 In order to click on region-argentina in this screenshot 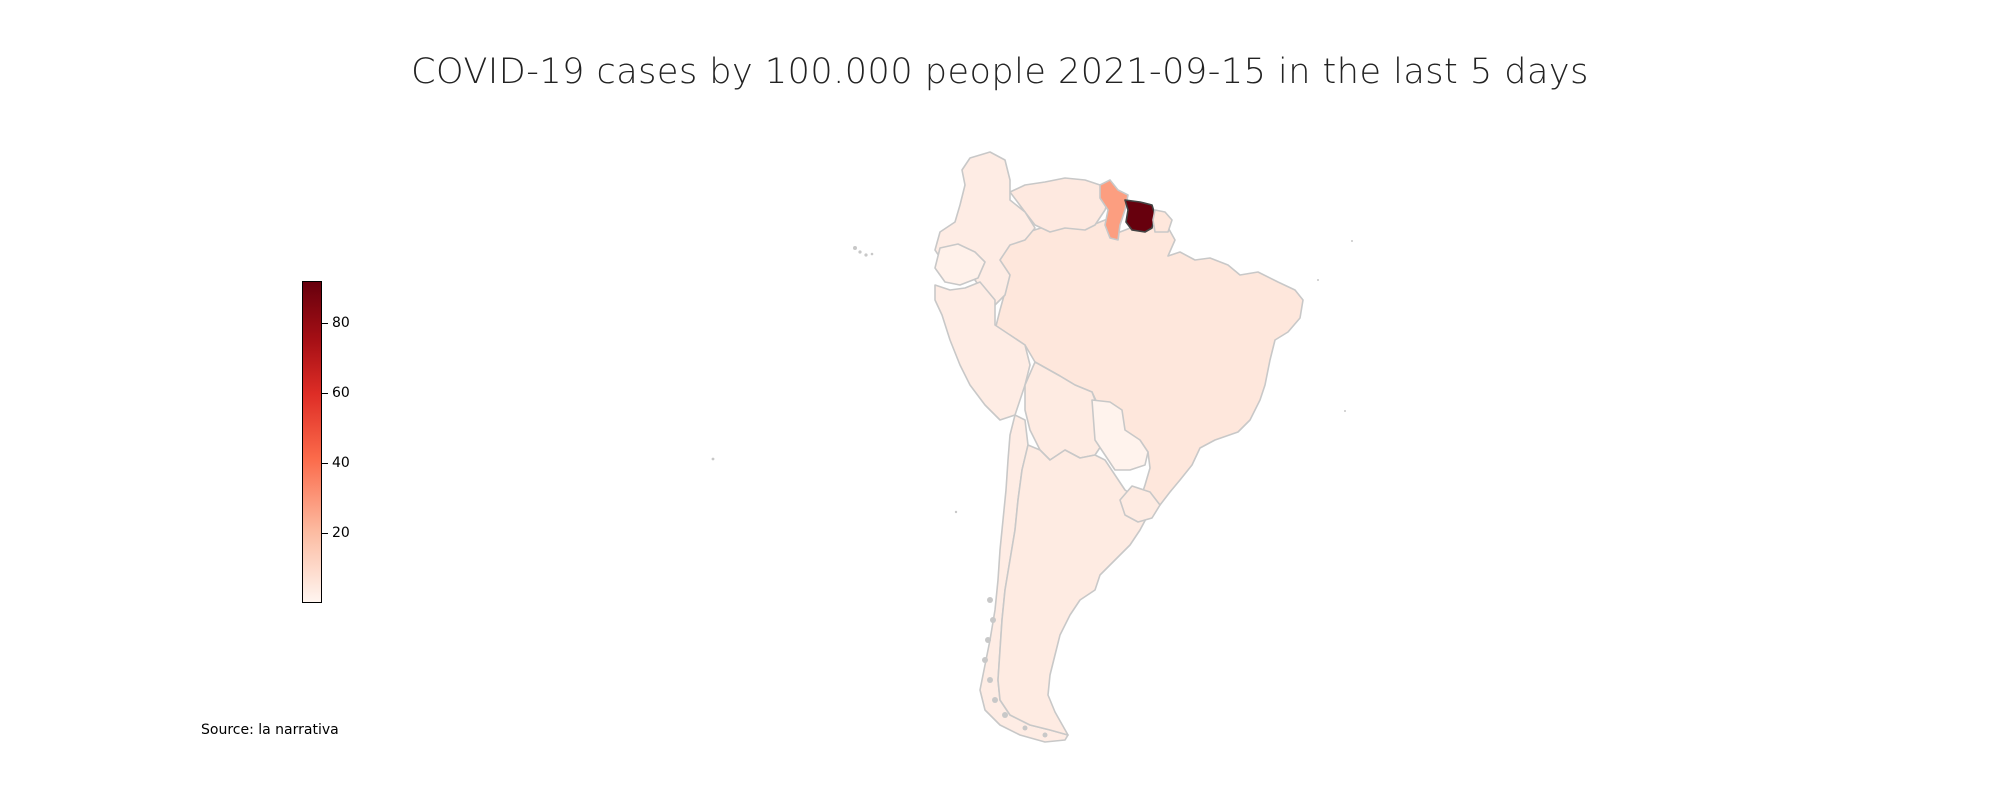, I will do `click(1073, 590)`.